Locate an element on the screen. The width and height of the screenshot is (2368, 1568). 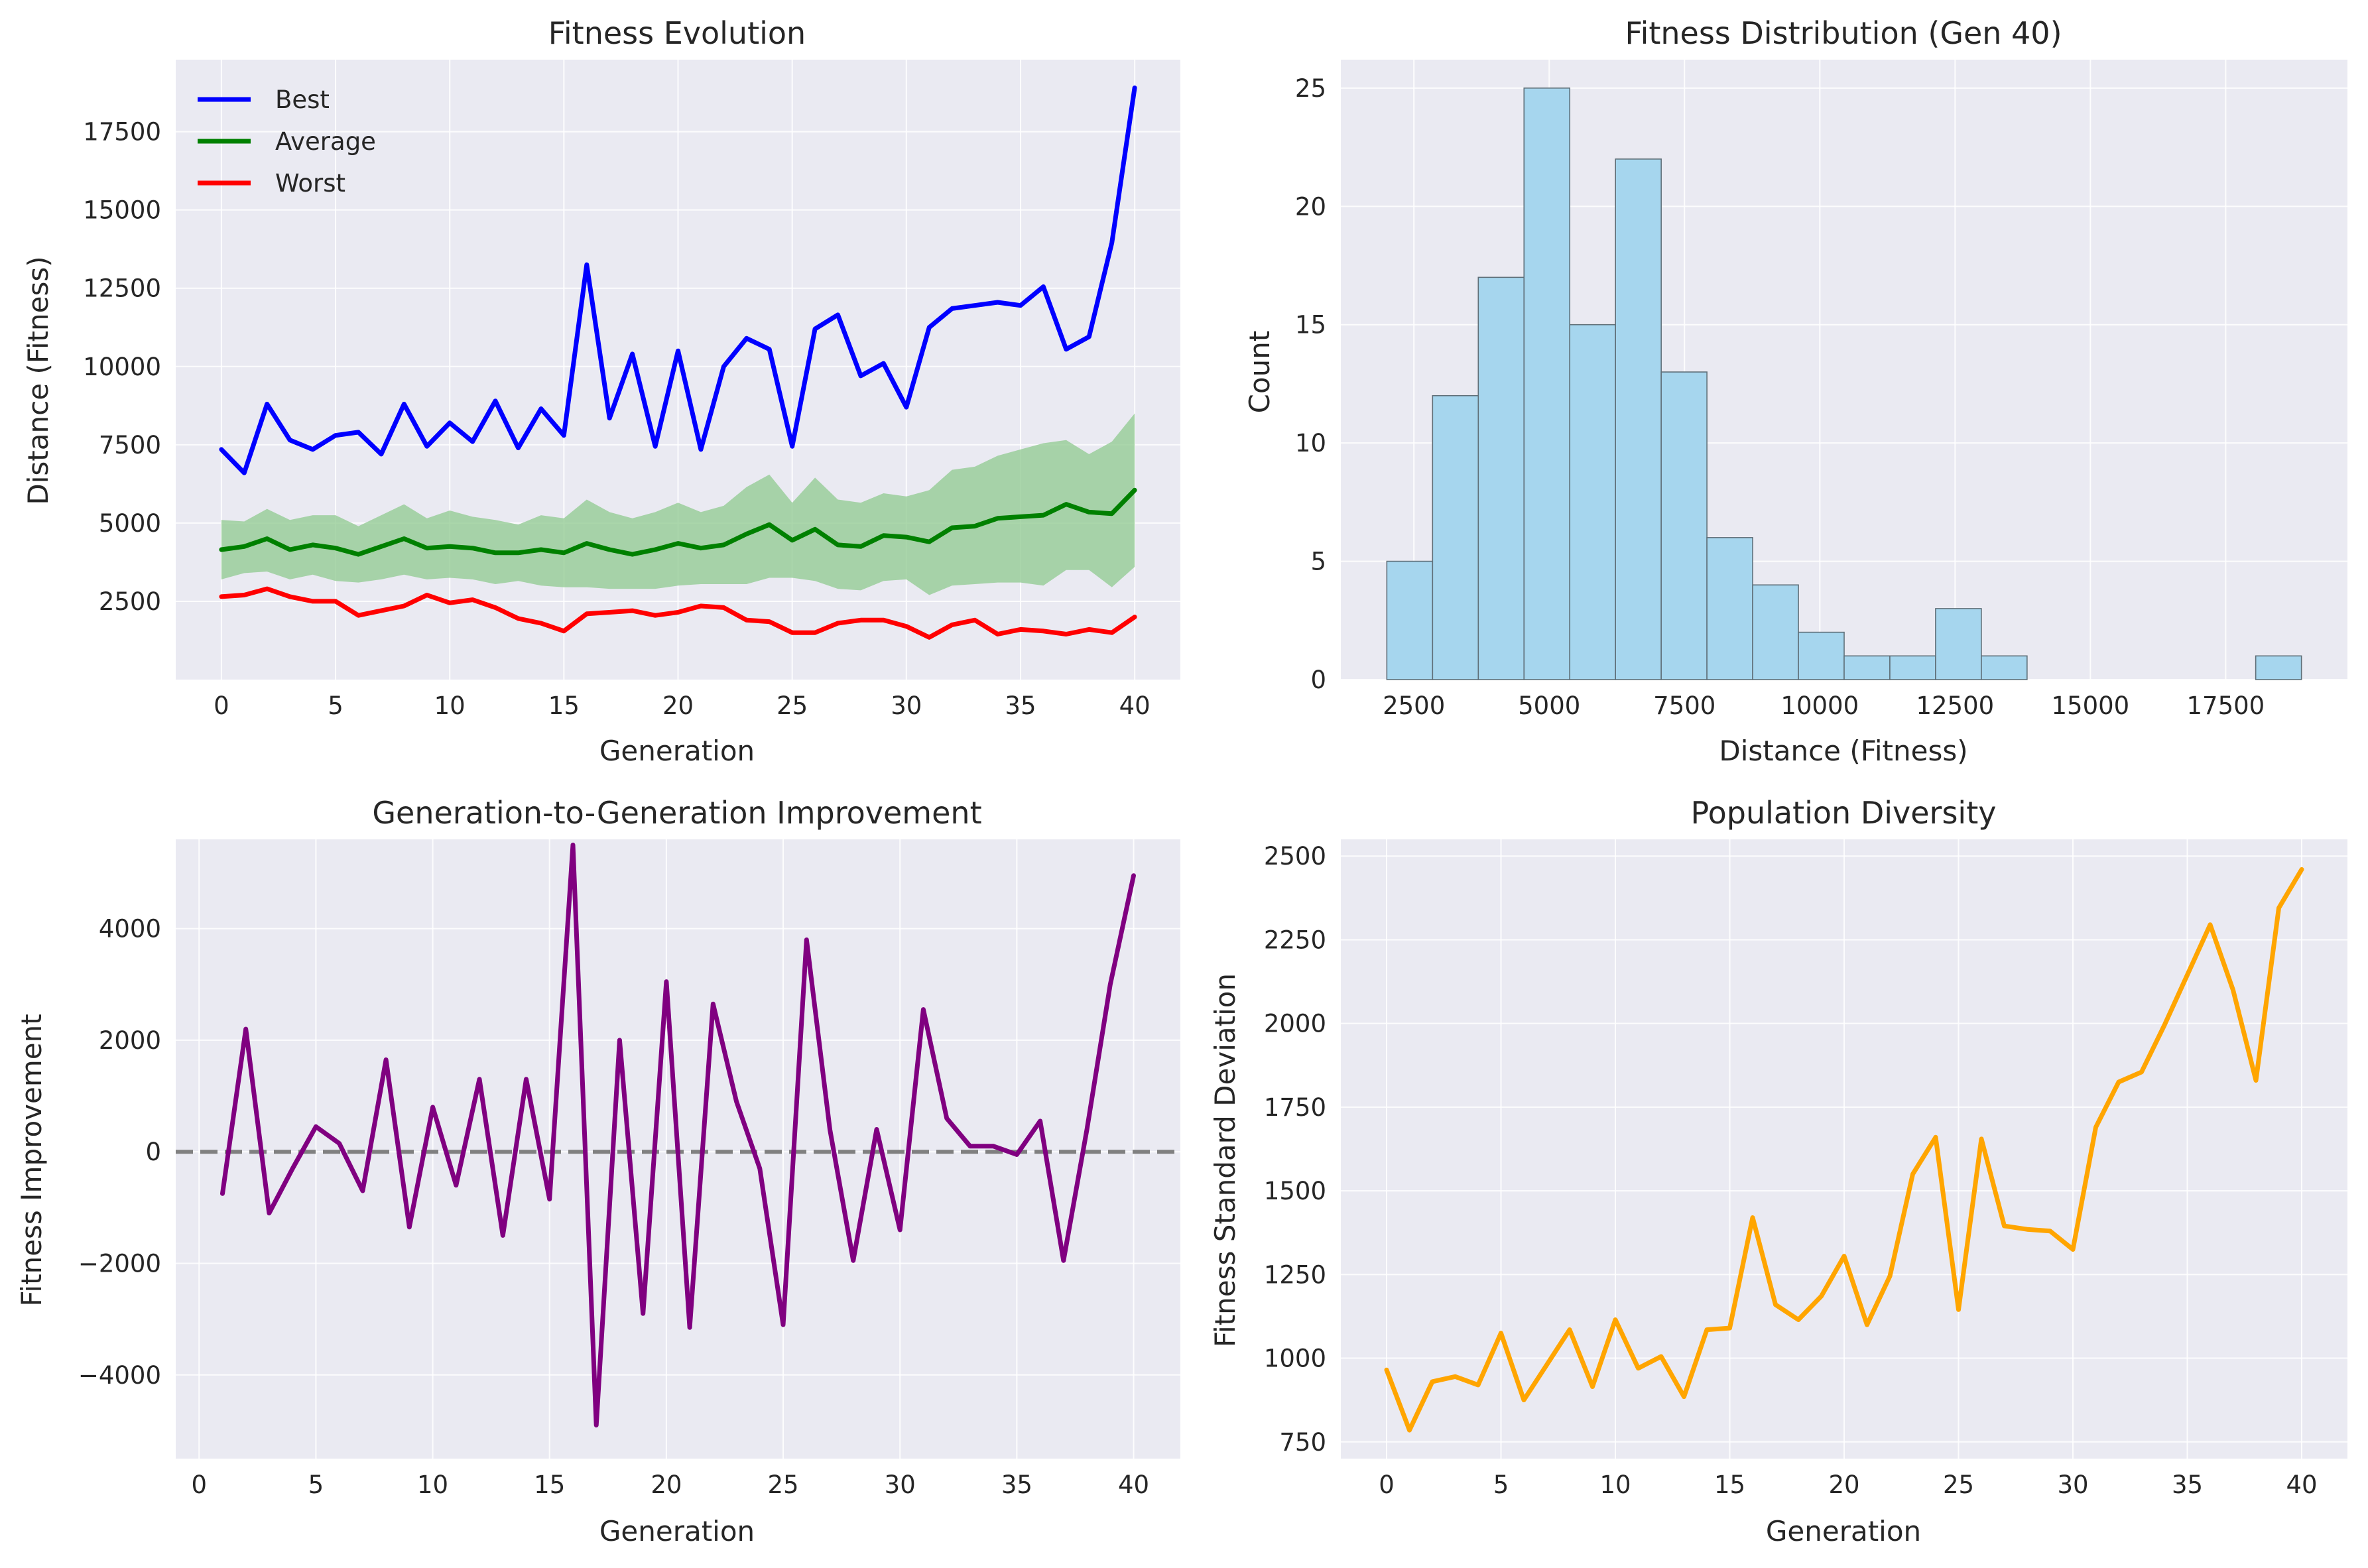
y-axis-label: Count is located at coordinates (1259, 372).